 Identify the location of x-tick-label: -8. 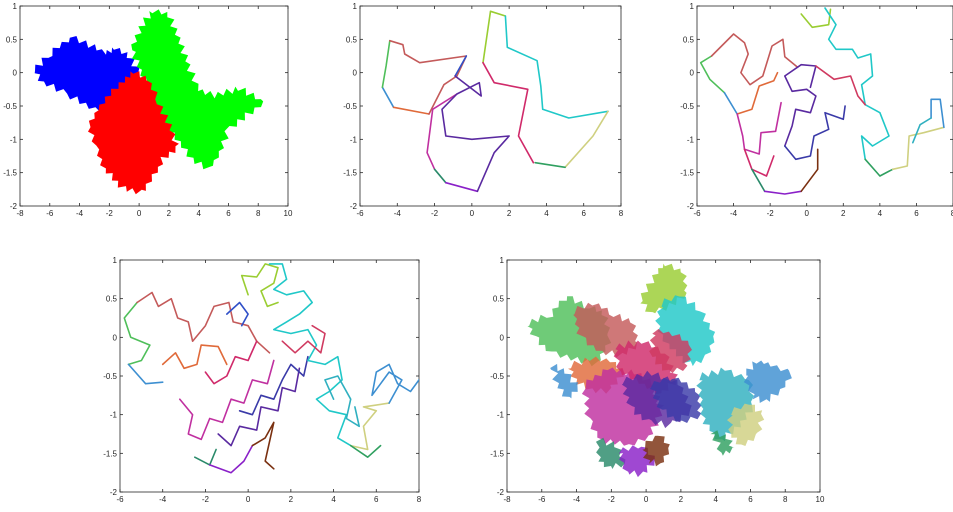
(507, 499).